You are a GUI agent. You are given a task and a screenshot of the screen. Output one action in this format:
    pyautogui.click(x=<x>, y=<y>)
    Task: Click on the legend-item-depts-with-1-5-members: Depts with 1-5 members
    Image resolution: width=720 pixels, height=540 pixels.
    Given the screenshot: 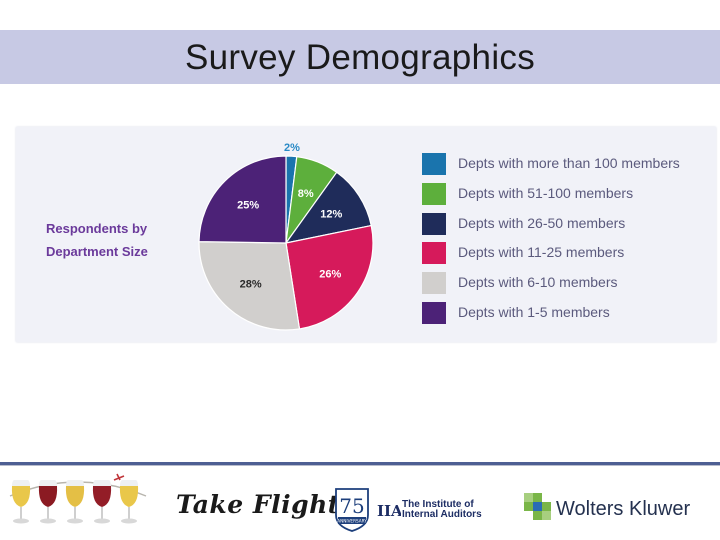 What is the action you would take?
    pyautogui.click(x=567, y=313)
    